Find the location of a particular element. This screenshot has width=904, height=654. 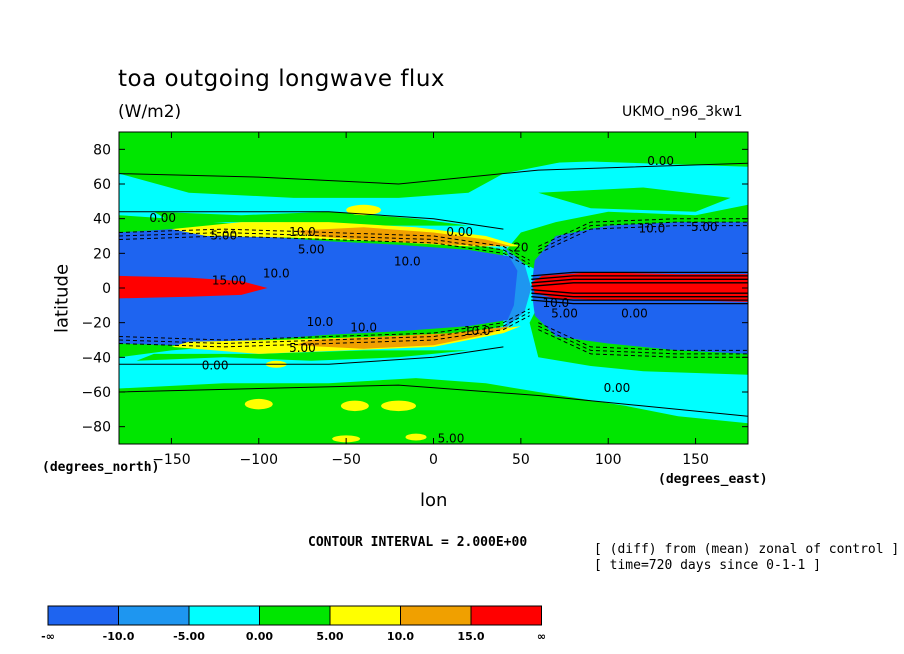

colorbar-label: 0.00 is located at coordinates (259, 636).